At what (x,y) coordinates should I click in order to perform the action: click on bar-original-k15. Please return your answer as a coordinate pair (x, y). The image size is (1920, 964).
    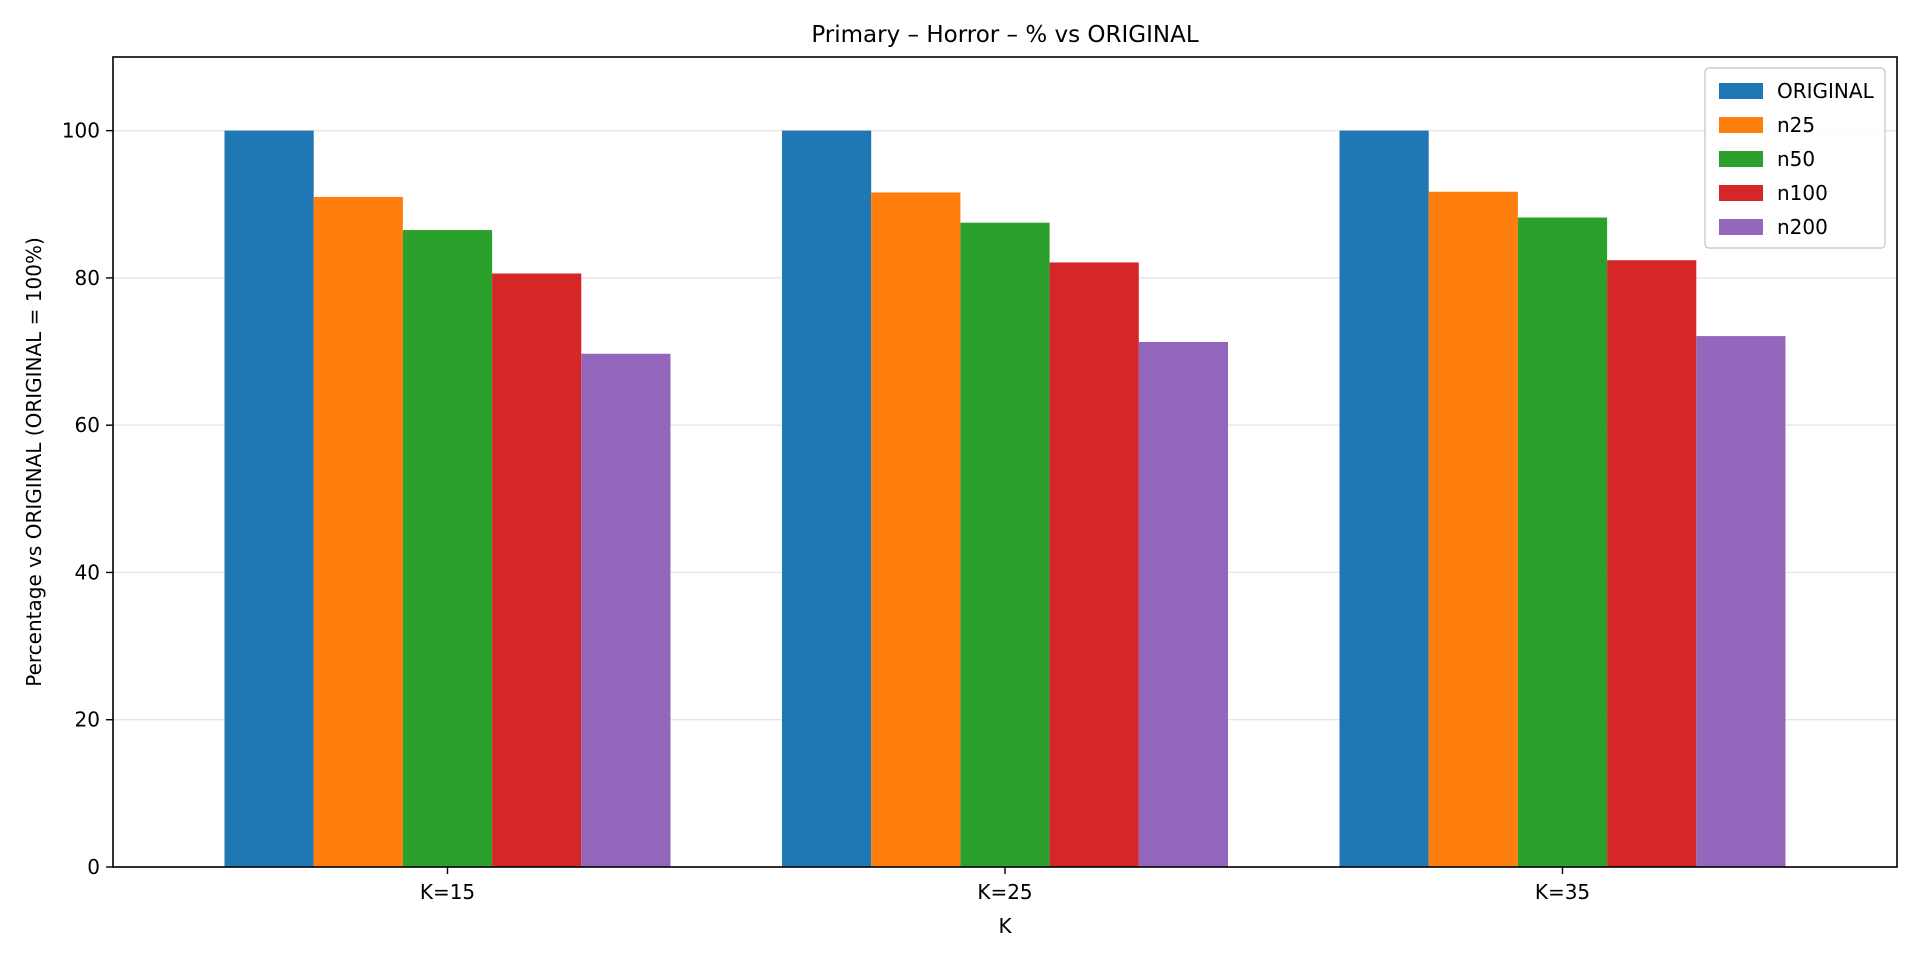
    Looking at the image, I should click on (269, 499).